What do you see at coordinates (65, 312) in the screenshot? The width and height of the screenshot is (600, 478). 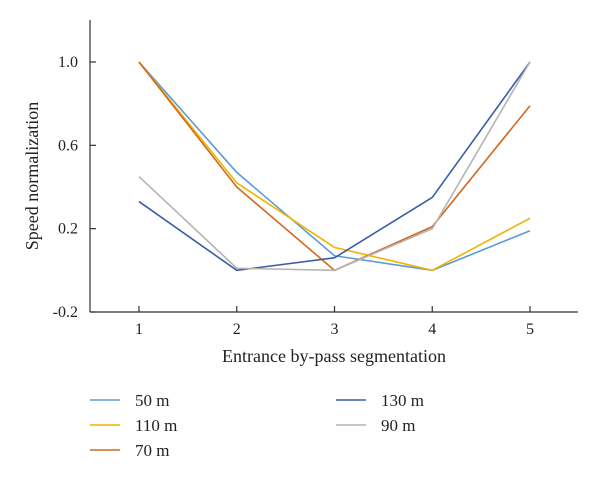 I see `y-tick-label: -0.2` at bounding box center [65, 312].